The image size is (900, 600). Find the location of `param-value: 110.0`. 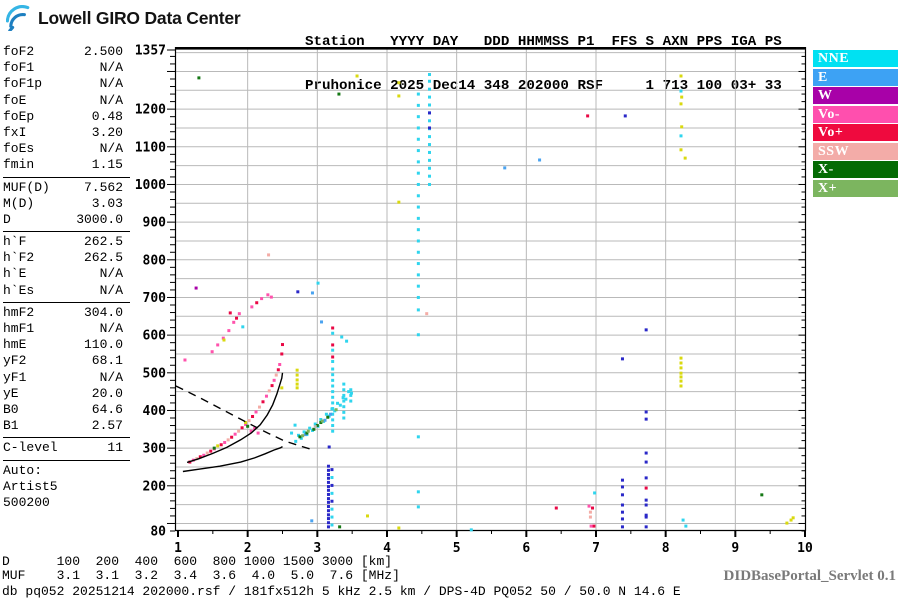

param-value: 110.0 is located at coordinates (103, 345).